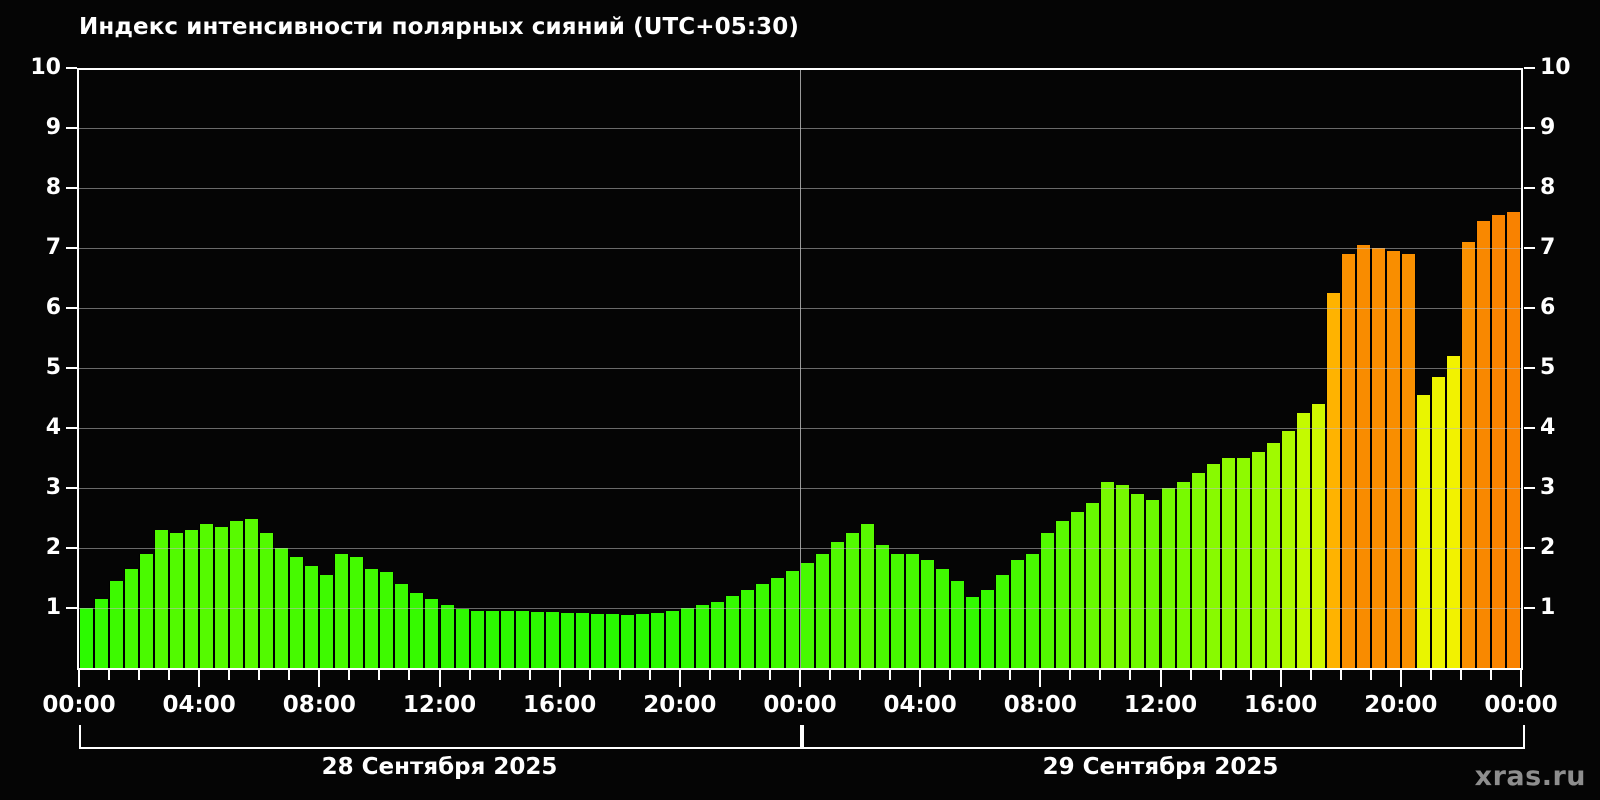 This screenshot has height=800, width=1600. I want to click on y-axis-label: 1, so click(53, 607).